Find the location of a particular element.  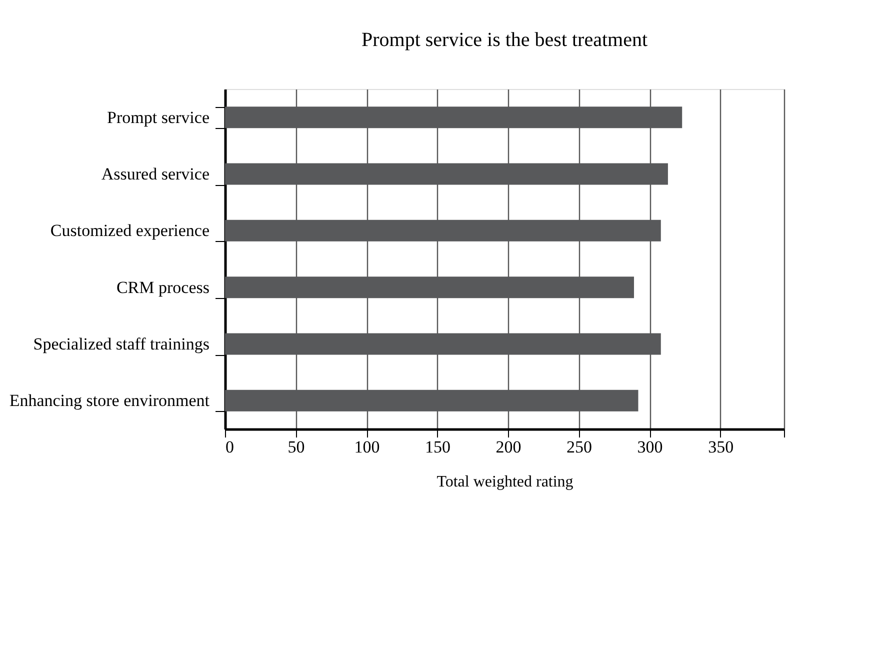

x-tick-label: 250 is located at coordinates (579, 447).